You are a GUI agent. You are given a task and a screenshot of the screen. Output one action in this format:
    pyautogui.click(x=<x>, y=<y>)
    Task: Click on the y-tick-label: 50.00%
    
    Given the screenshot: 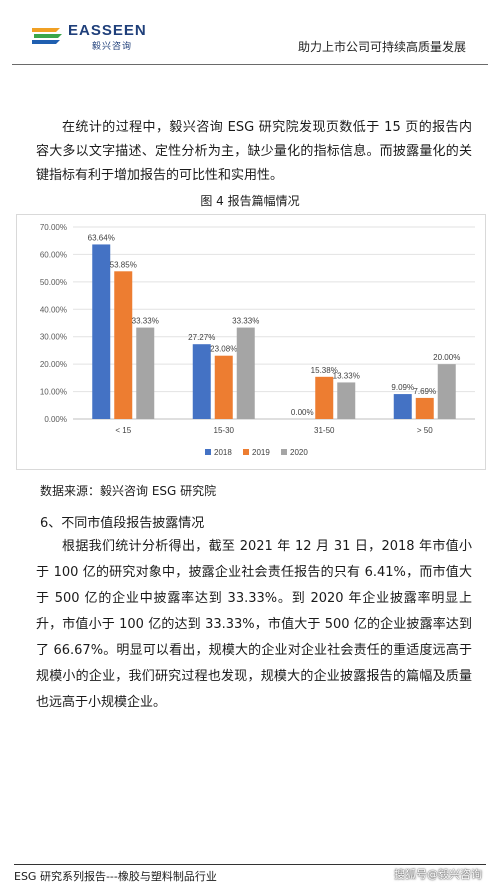 What is the action you would take?
    pyautogui.click(x=53, y=282)
    